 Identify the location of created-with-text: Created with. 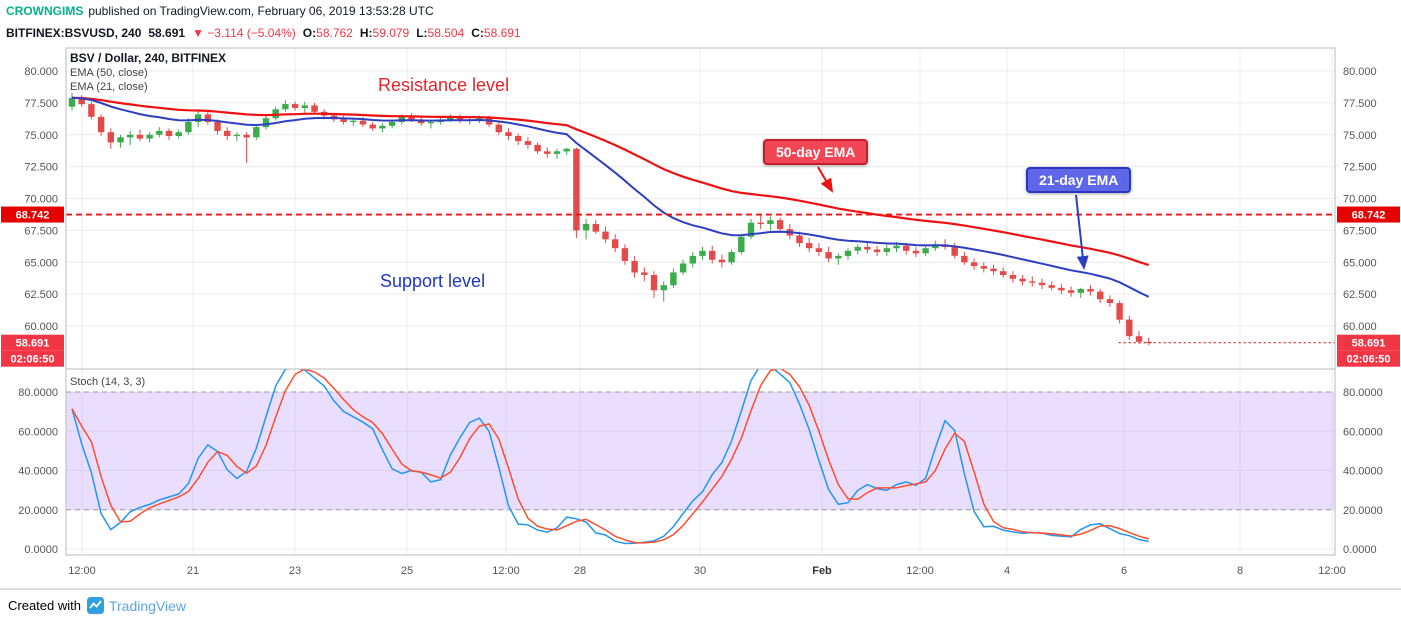
(44, 605).